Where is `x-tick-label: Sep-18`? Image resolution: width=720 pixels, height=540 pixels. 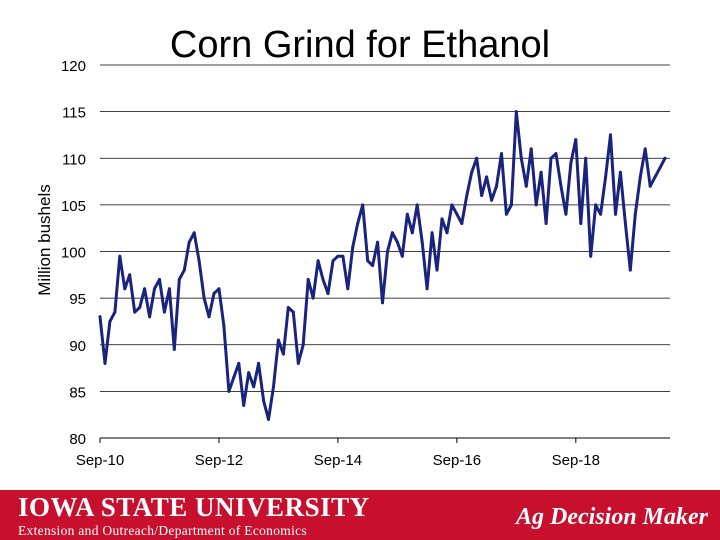 x-tick-label: Sep-18 is located at coordinates (576, 460).